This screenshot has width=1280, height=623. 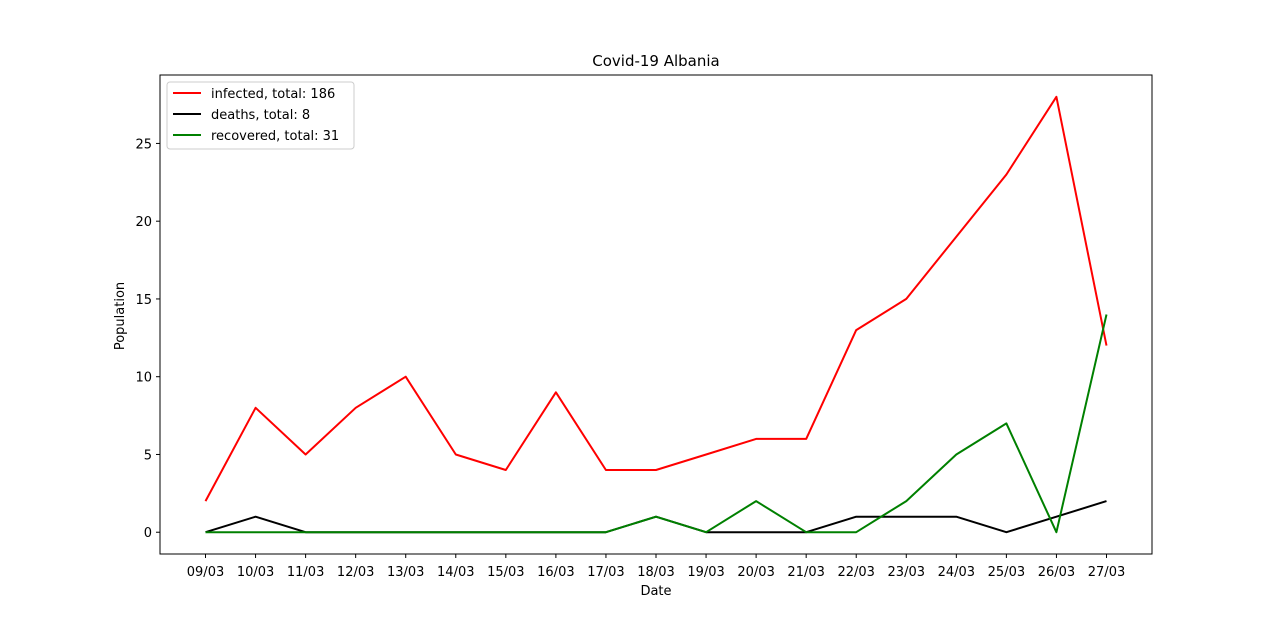 I want to click on y-axis-label: Population, so click(x=120, y=316).